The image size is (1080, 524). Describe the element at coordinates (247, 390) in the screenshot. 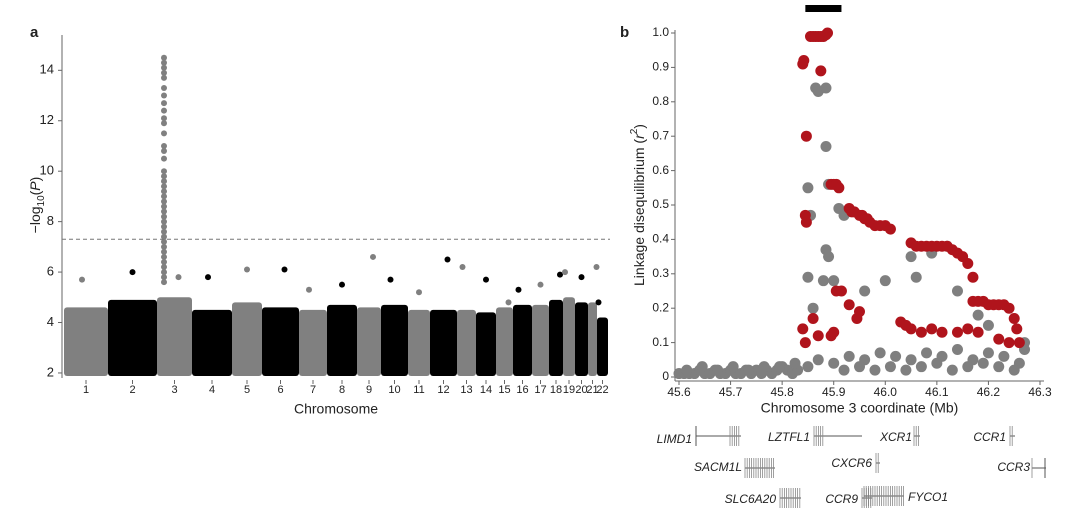

I see `x-tick-label: 5` at that location.